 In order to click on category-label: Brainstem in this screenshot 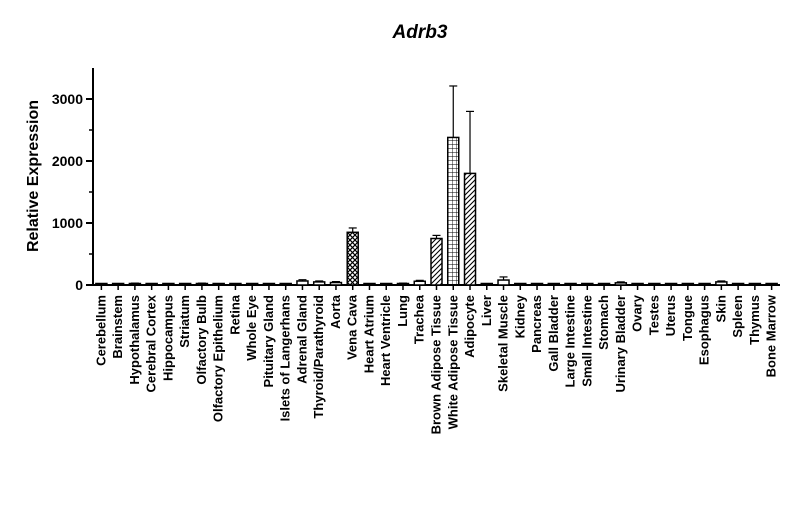, I will do `click(117, 327)`.